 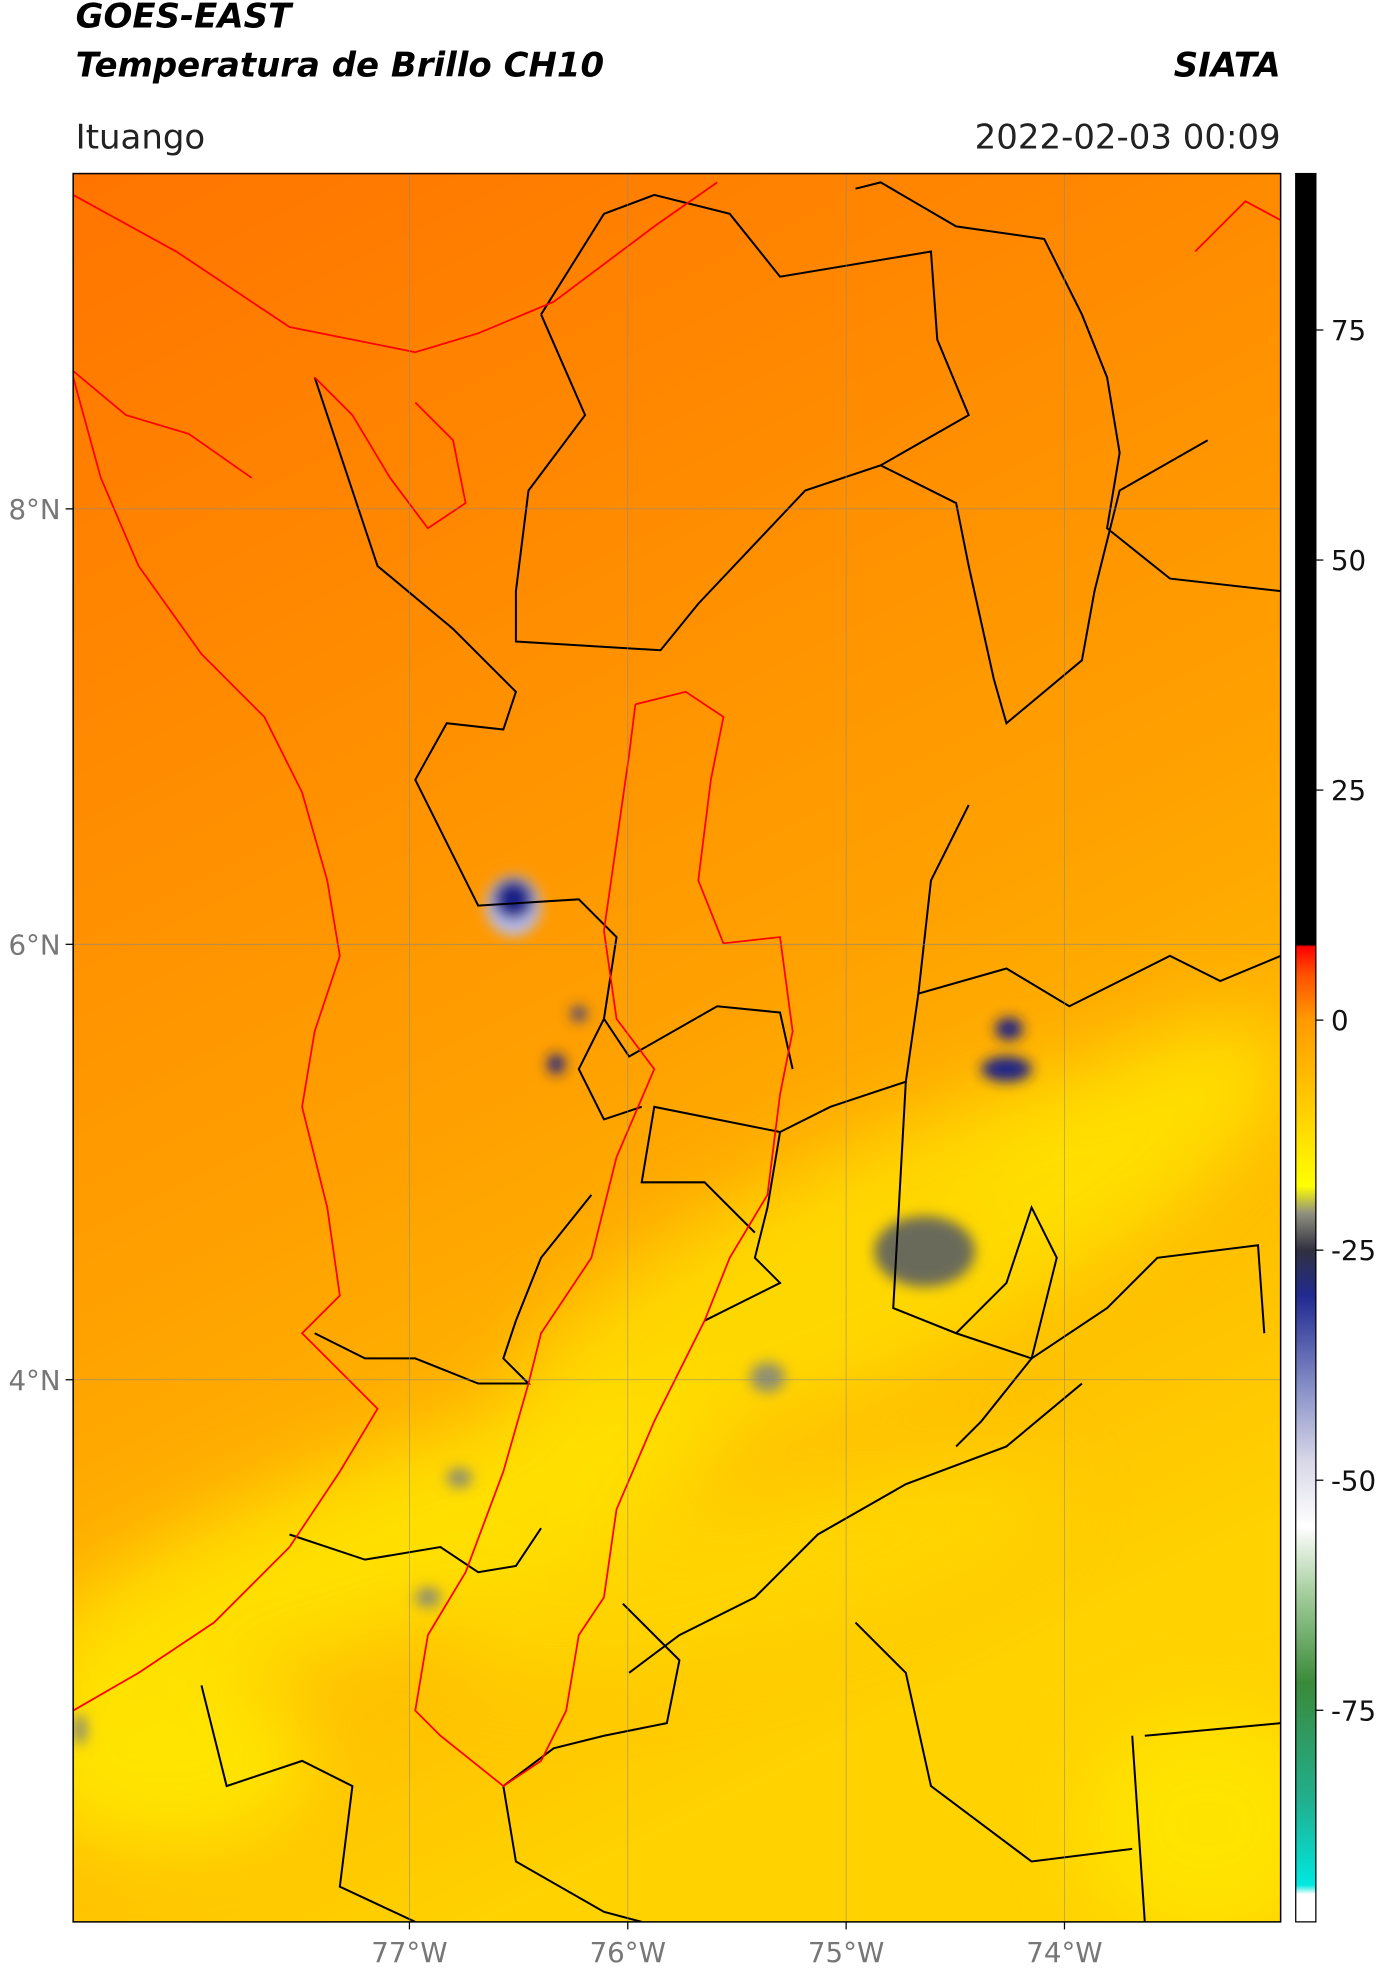 I want to click on subtitle: Temperatura de Brillo CH10, so click(x=340, y=66).